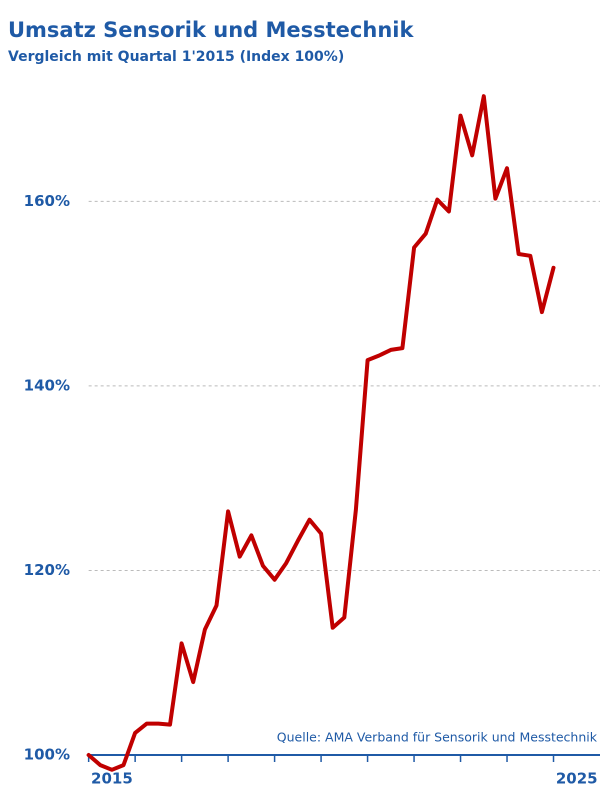 The height and width of the screenshot is (800, 600). What do you see at coordinates (211, 30) in the screenshot?
I see `chart-title: Umsatz Sensorik und Messtechnik` at bounding box center [211, 30].